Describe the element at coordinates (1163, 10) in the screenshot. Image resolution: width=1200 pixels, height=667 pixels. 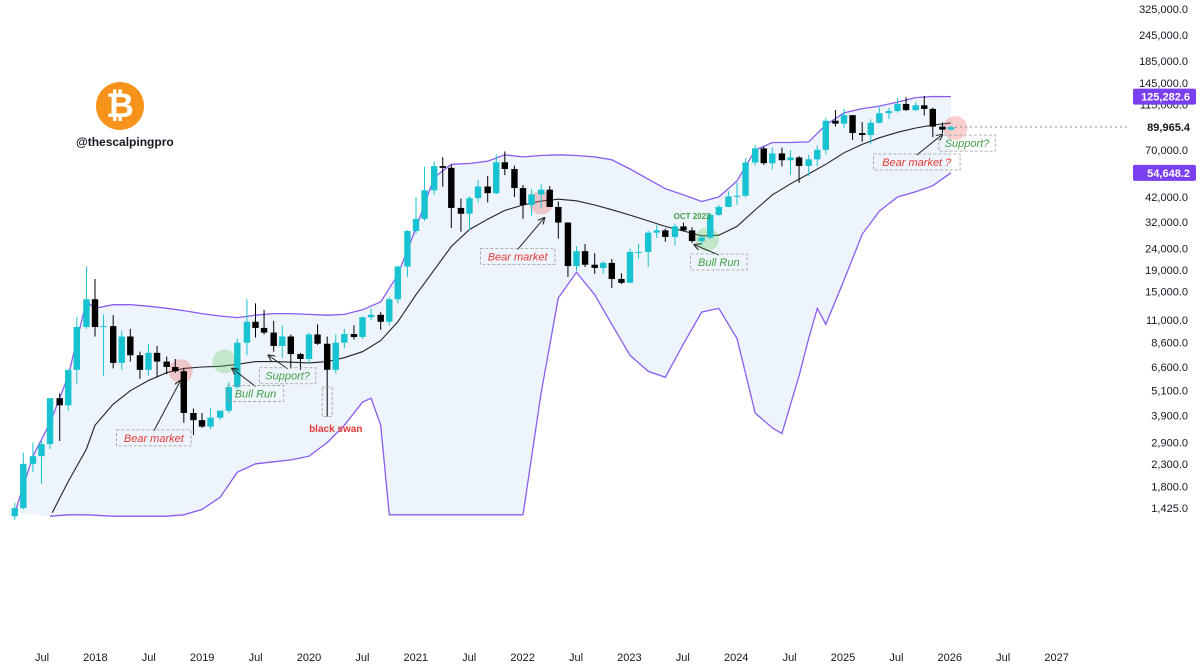
I see `y-tick-label: 325,000.0` at that location.